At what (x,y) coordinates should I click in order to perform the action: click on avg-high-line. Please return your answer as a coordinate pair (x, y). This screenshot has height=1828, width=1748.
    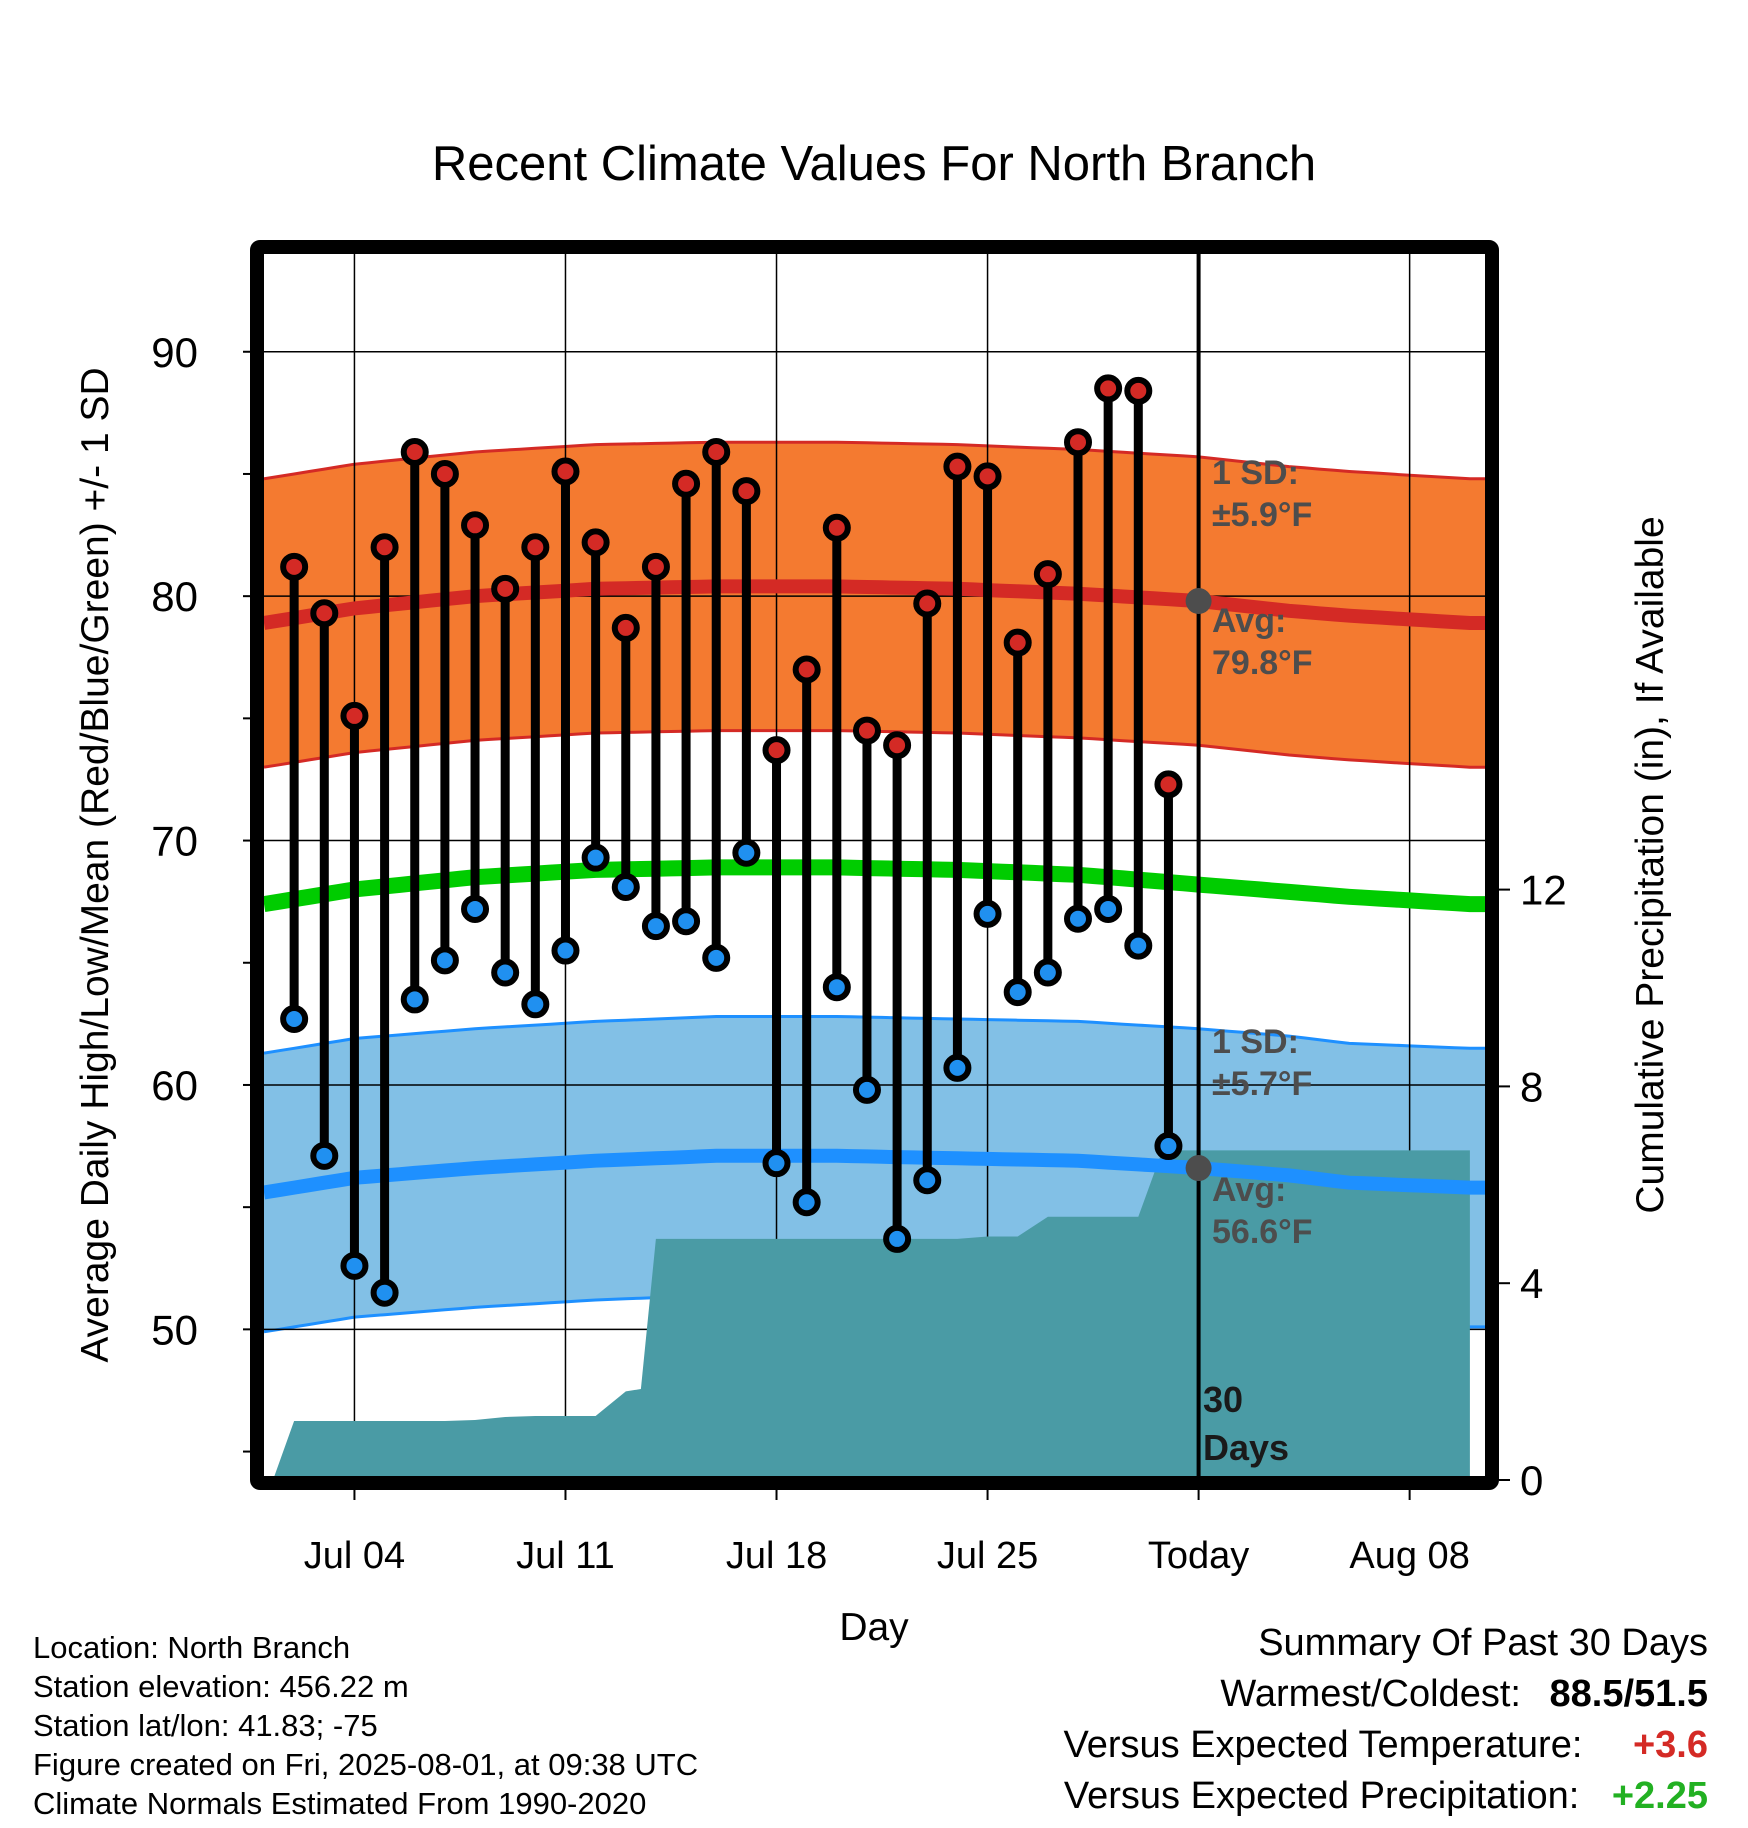
    Looking at the image, I should click on (874, 604).